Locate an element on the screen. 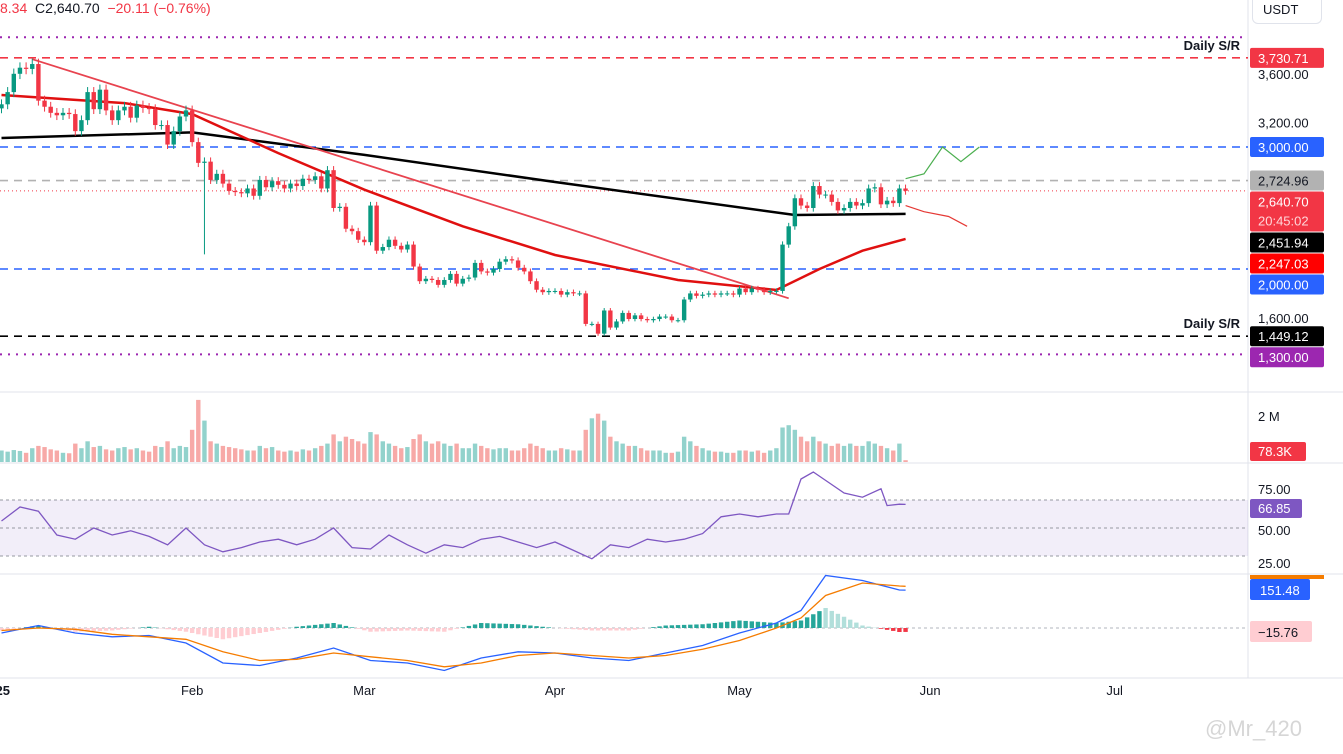  level-label: 1,449.12 is located at coordinates (1283, 336).